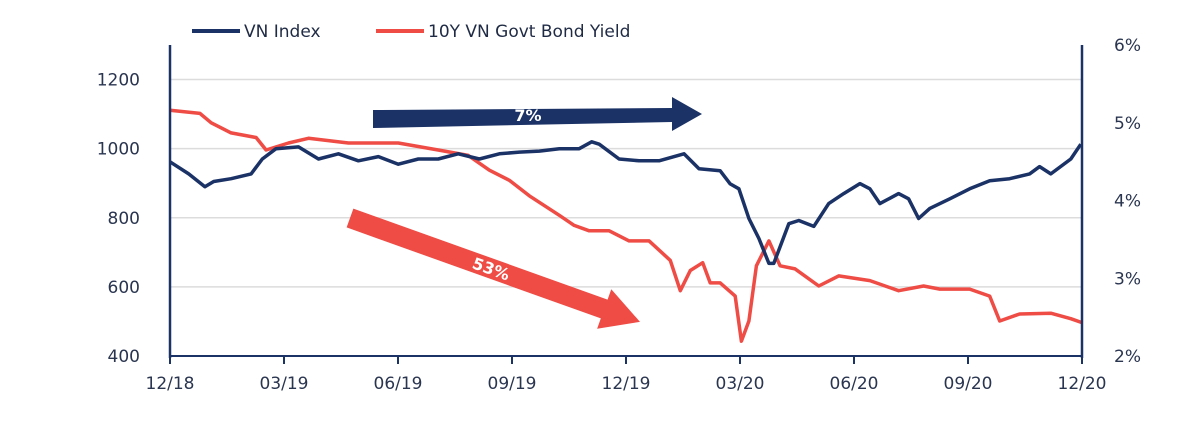 This screenshot has width=1200, height=424. I want to click on x-tick-label: 12/20, so click(1082, 384).